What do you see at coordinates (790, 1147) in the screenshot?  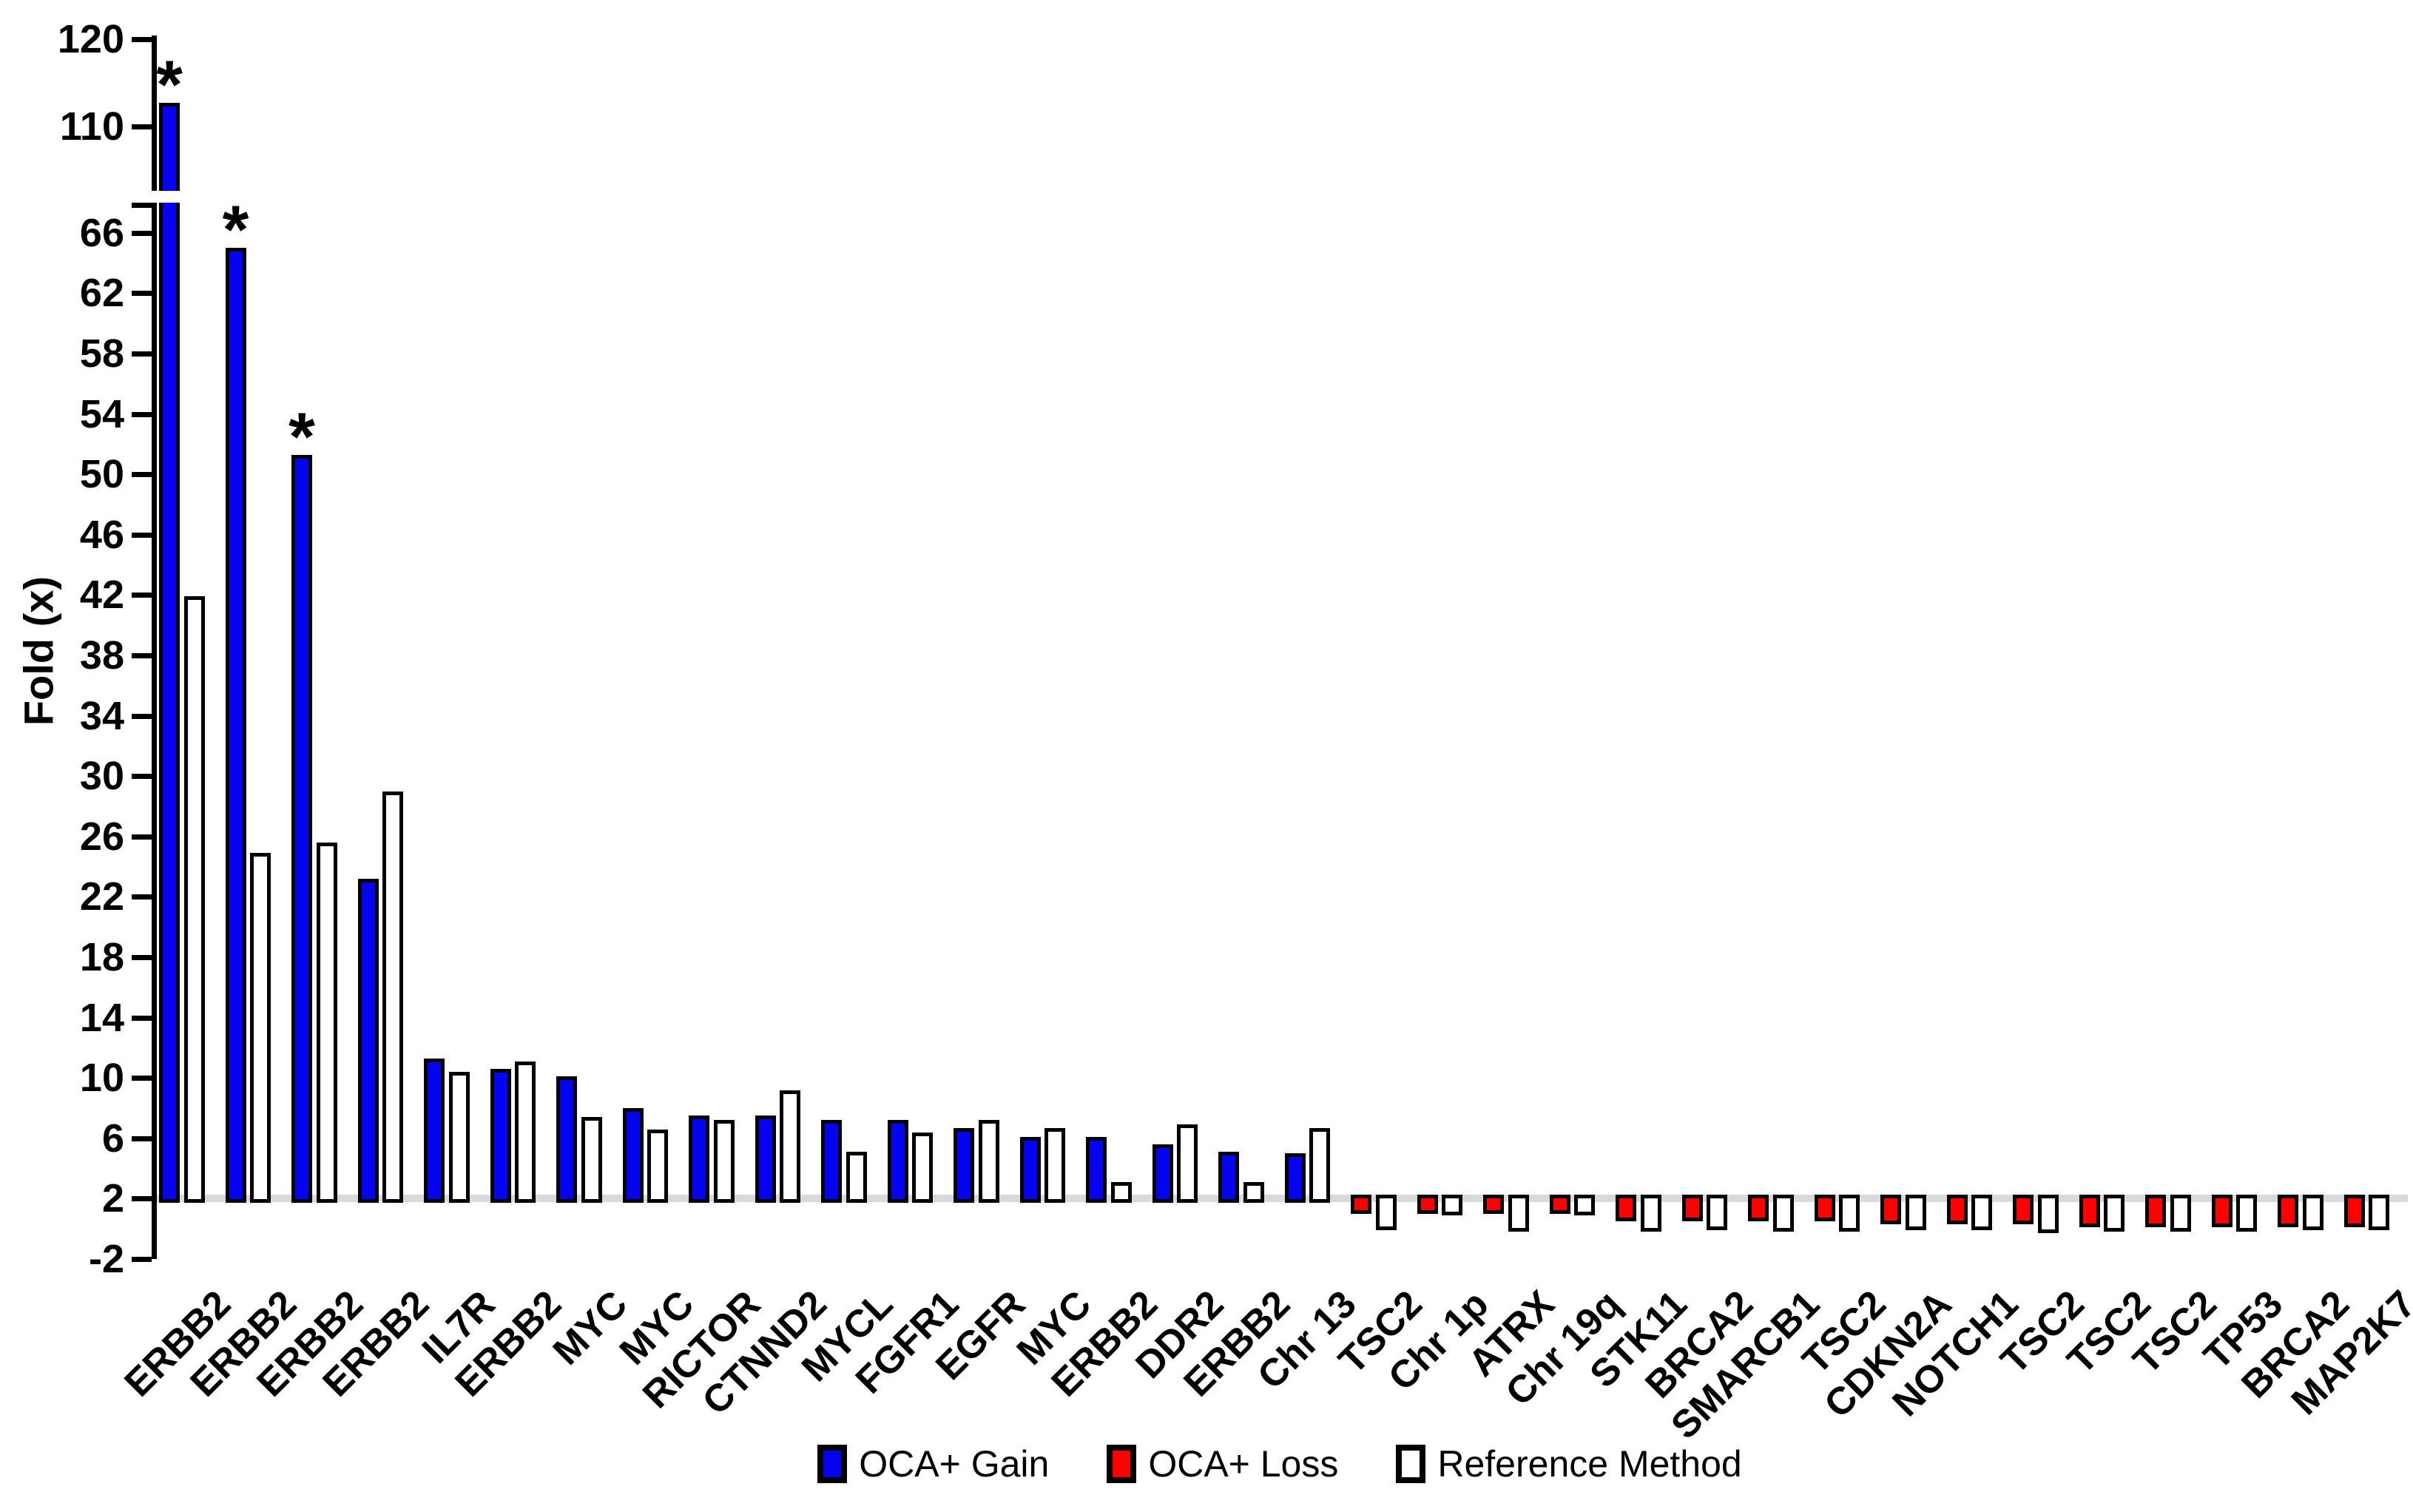 I see `bar-reference-ctnnd2` at bounding box center [790, 1147].